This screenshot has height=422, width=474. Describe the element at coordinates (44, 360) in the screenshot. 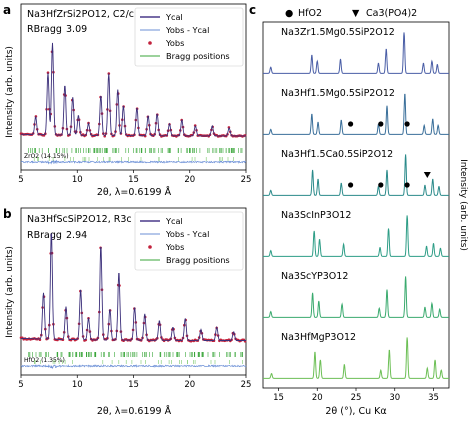

I see `panel-b-phase-note: HfO2 (1.35%)` at that location.